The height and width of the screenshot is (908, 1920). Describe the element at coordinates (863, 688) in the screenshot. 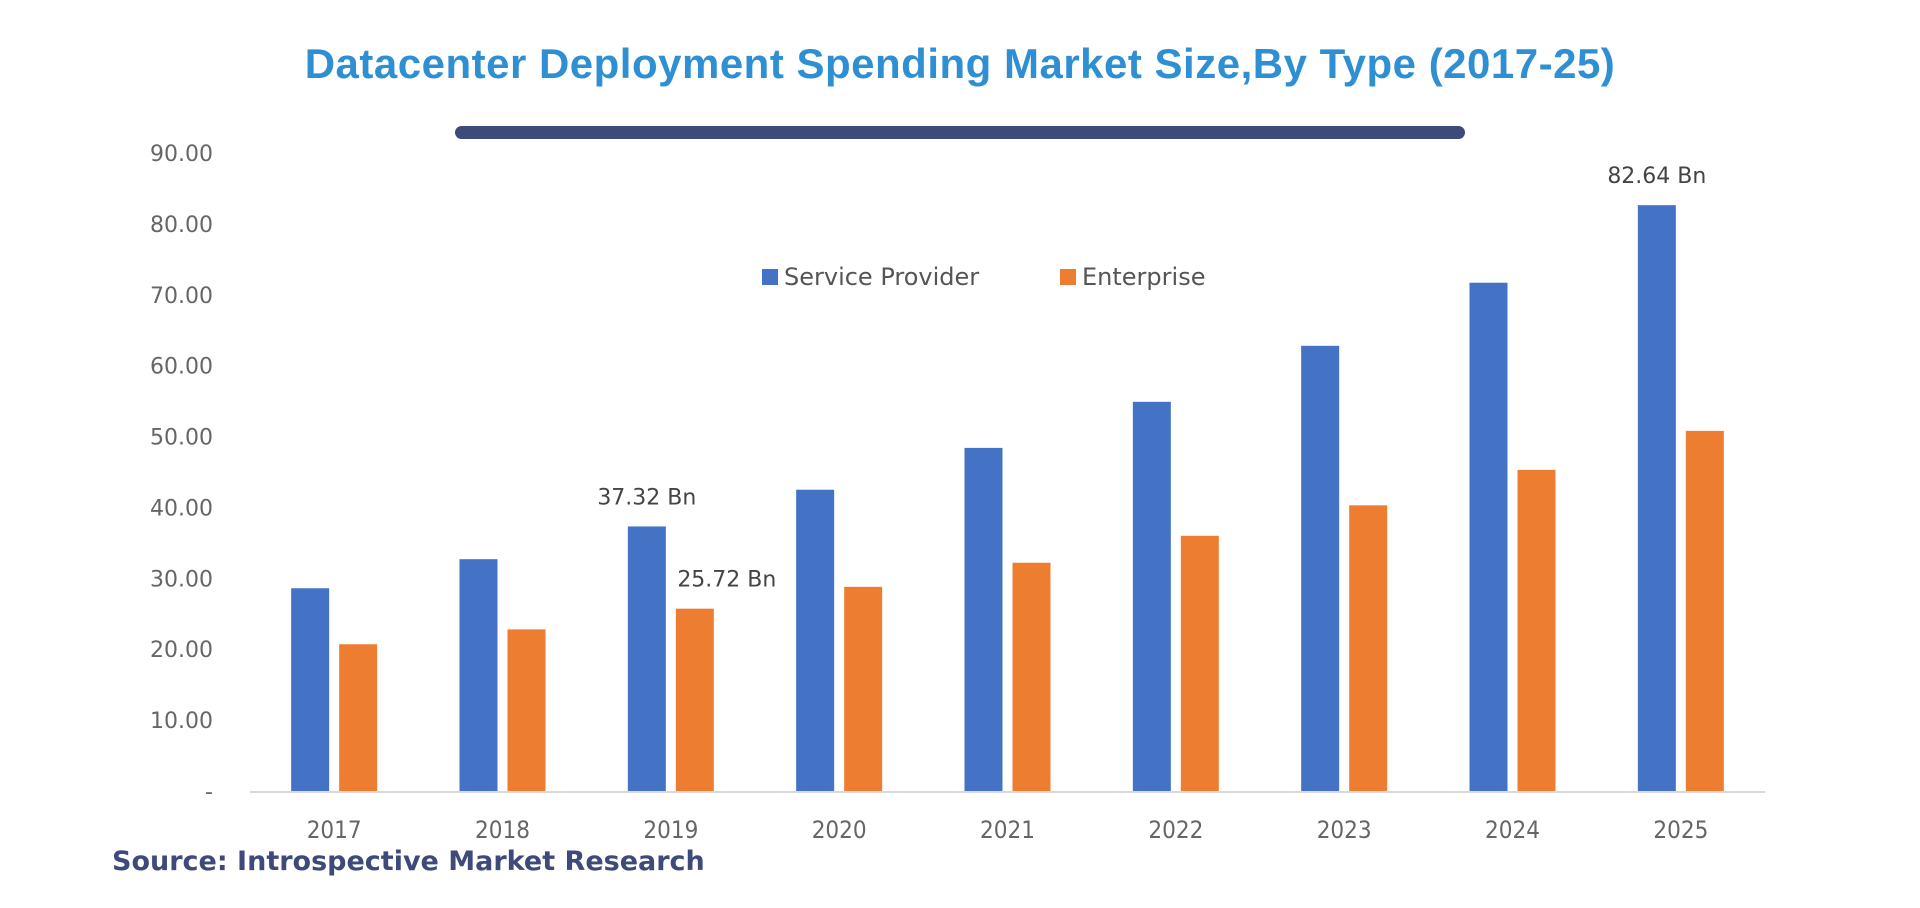

I see `bar-enterprise-2020` at that location.